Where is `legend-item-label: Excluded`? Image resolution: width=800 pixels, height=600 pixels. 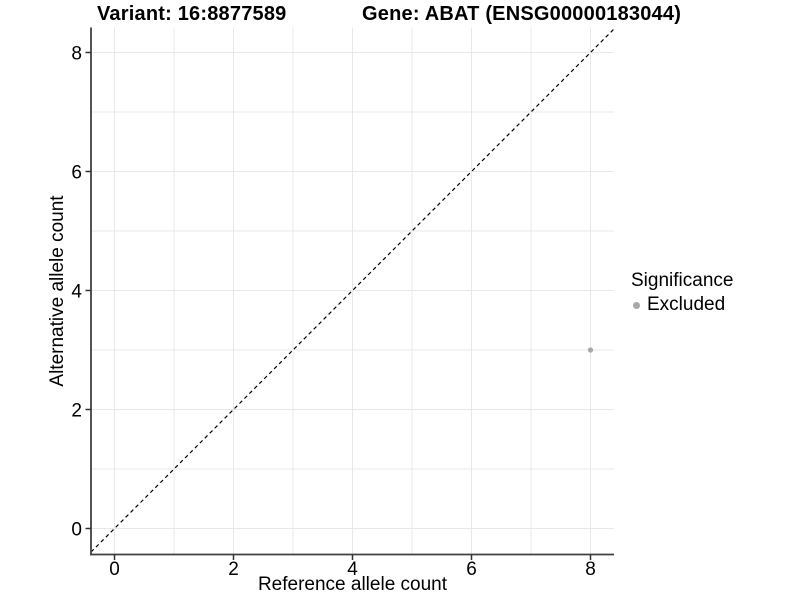 legend-item-label: Excluded is located at coordinates (686, 304).